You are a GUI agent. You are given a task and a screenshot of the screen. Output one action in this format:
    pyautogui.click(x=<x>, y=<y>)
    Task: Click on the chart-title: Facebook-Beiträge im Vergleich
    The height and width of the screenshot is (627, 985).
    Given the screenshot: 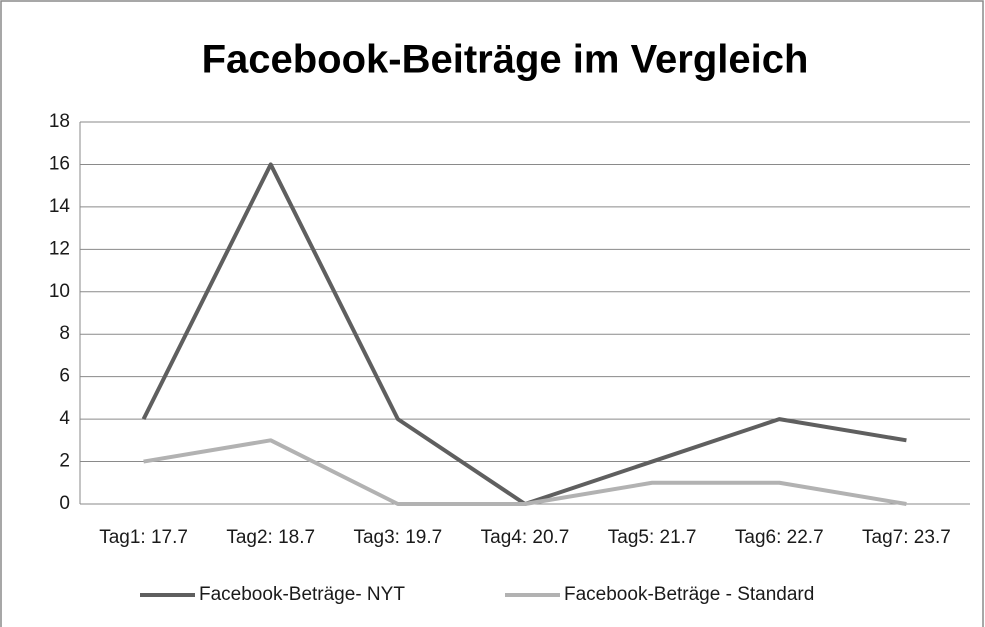 What is the action you would take?
    pyautogui.click(x=505, y=60)
    